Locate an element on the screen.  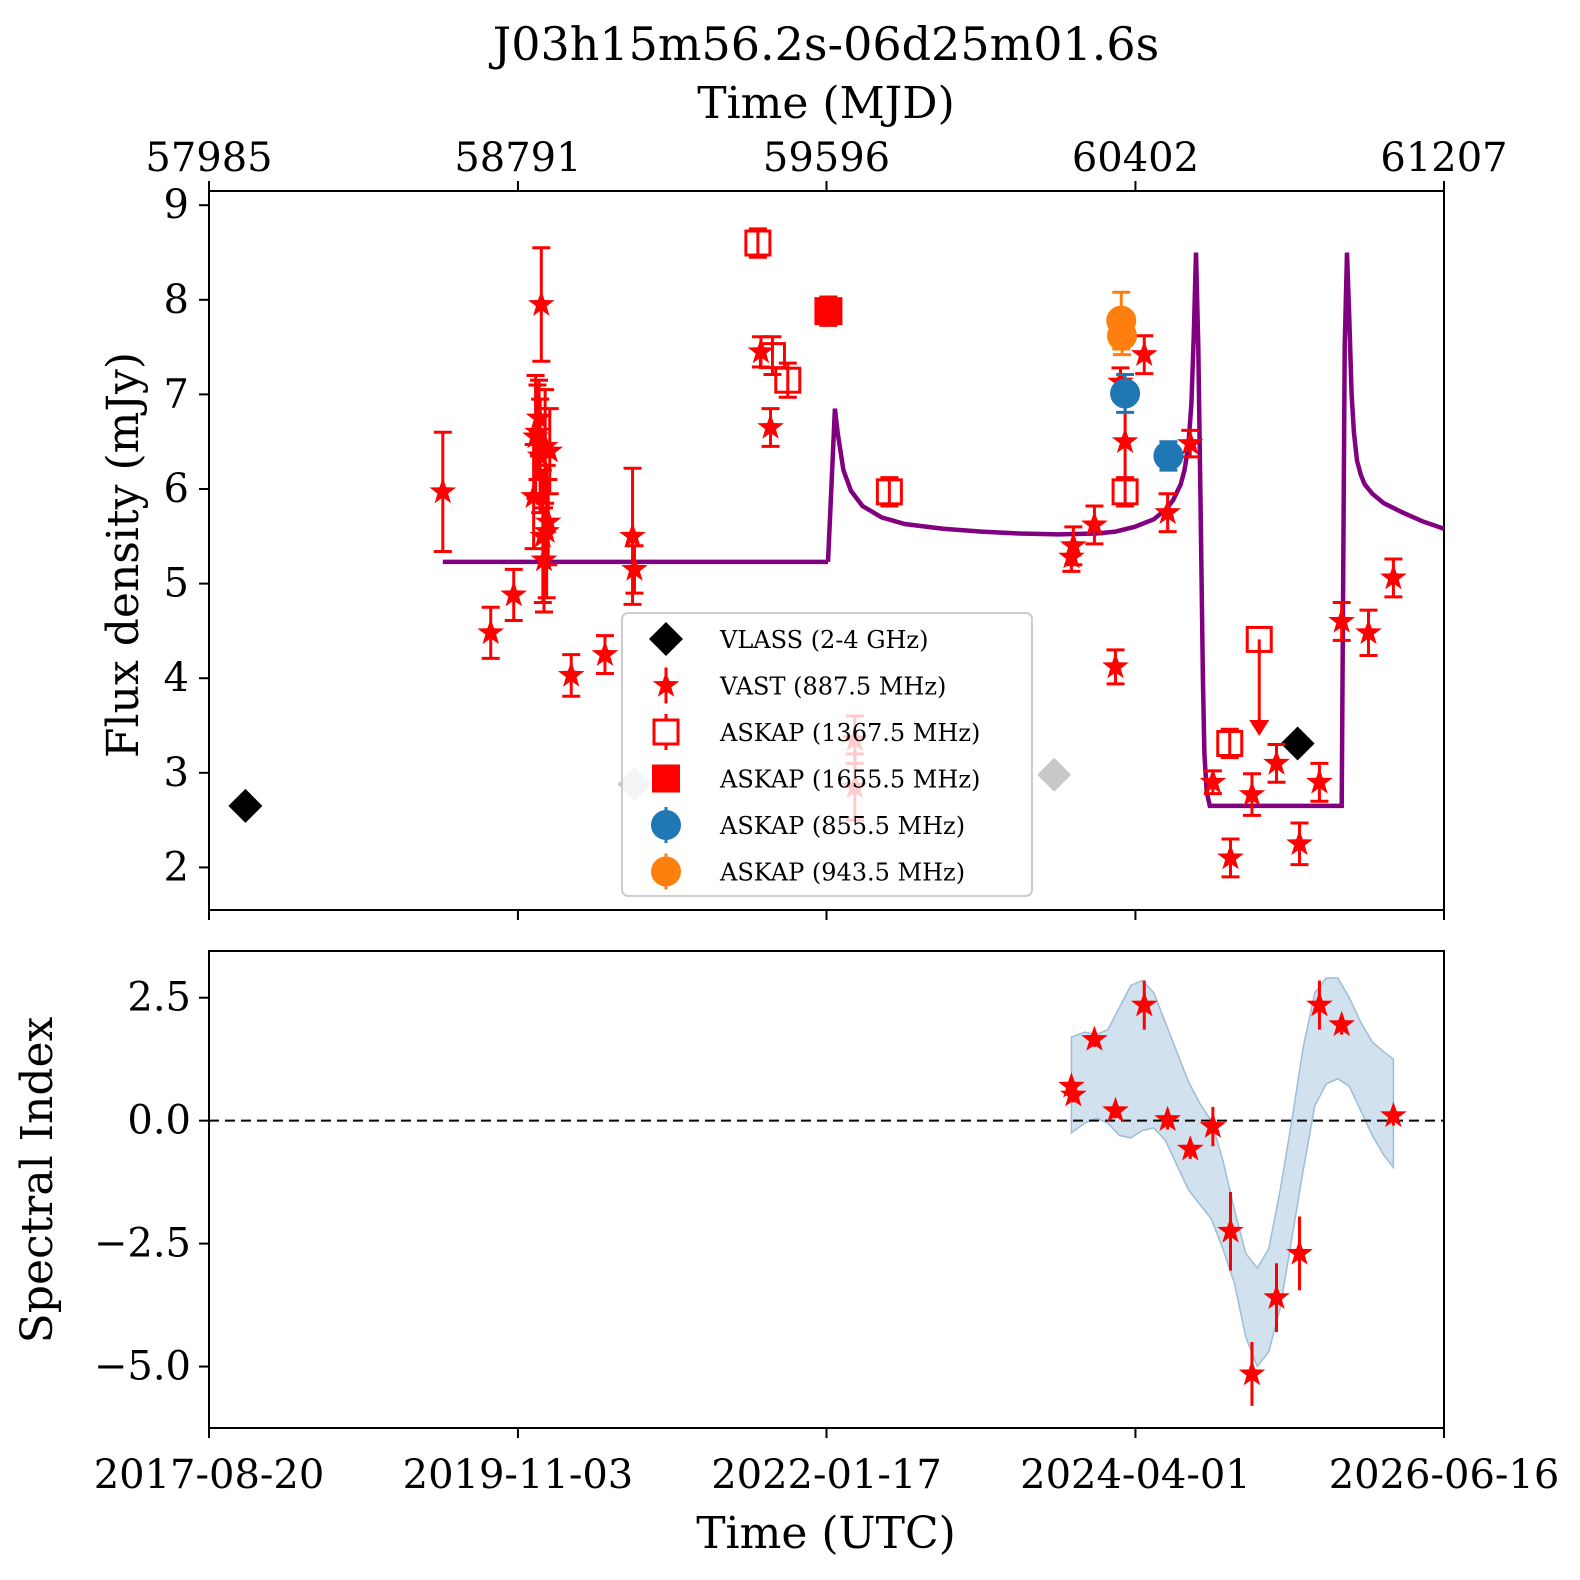
bottom-x-tick-label: 2024-04-01 is located at coordinates (1135, 1475).